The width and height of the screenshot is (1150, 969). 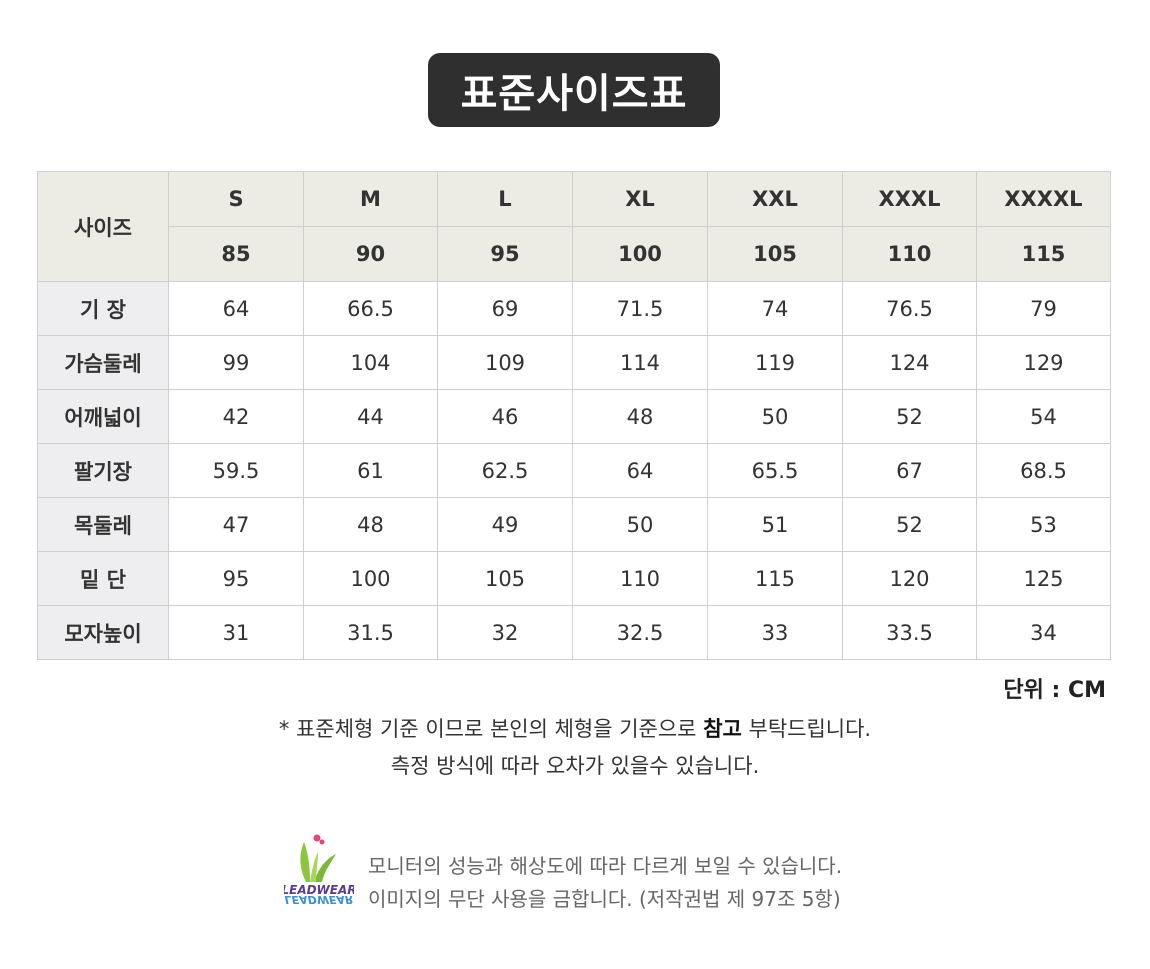 What do you see at coordinates (640, 632) in the screenshot?
I see `table-cell: 32.5` at bounding box center [640, 632].